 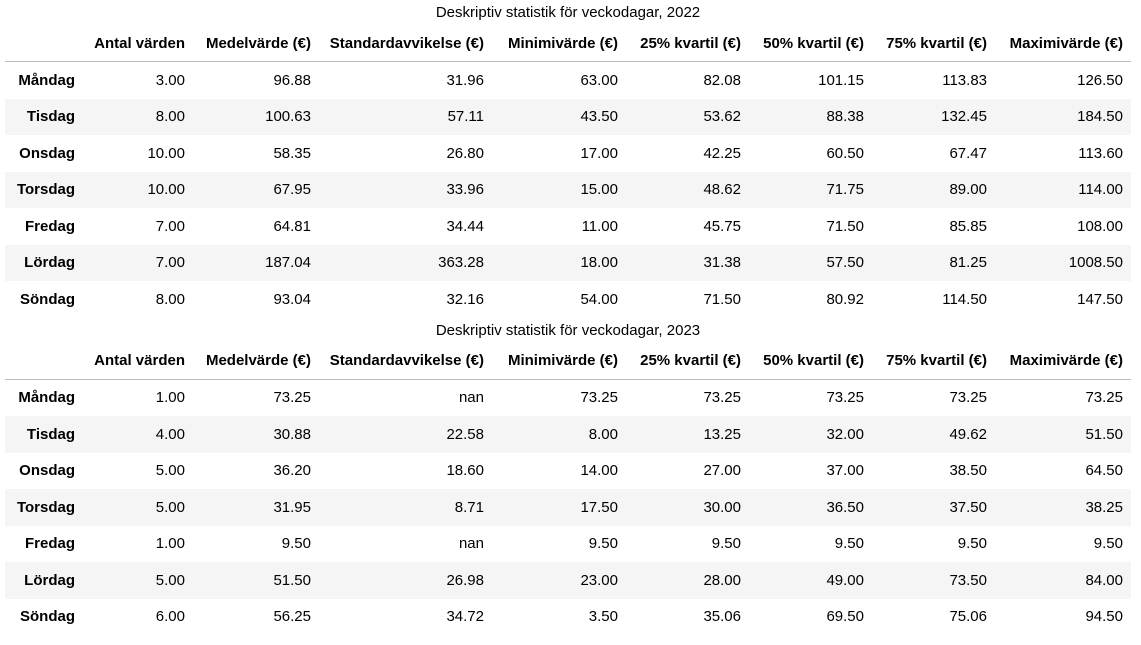 What do you see at coordinates (50, 434) in the screenshot?
I see `row-header: Tisdag` at bounding box center [50, 434].